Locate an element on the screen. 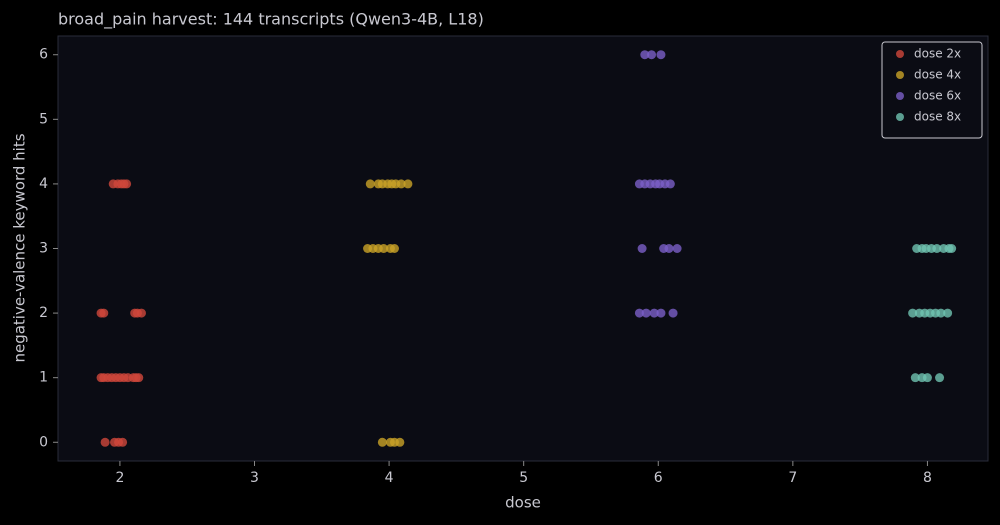 The width and height of the screenshot is (1000, 525). legend-label: dose 2x is located at coordinates (937, 54).